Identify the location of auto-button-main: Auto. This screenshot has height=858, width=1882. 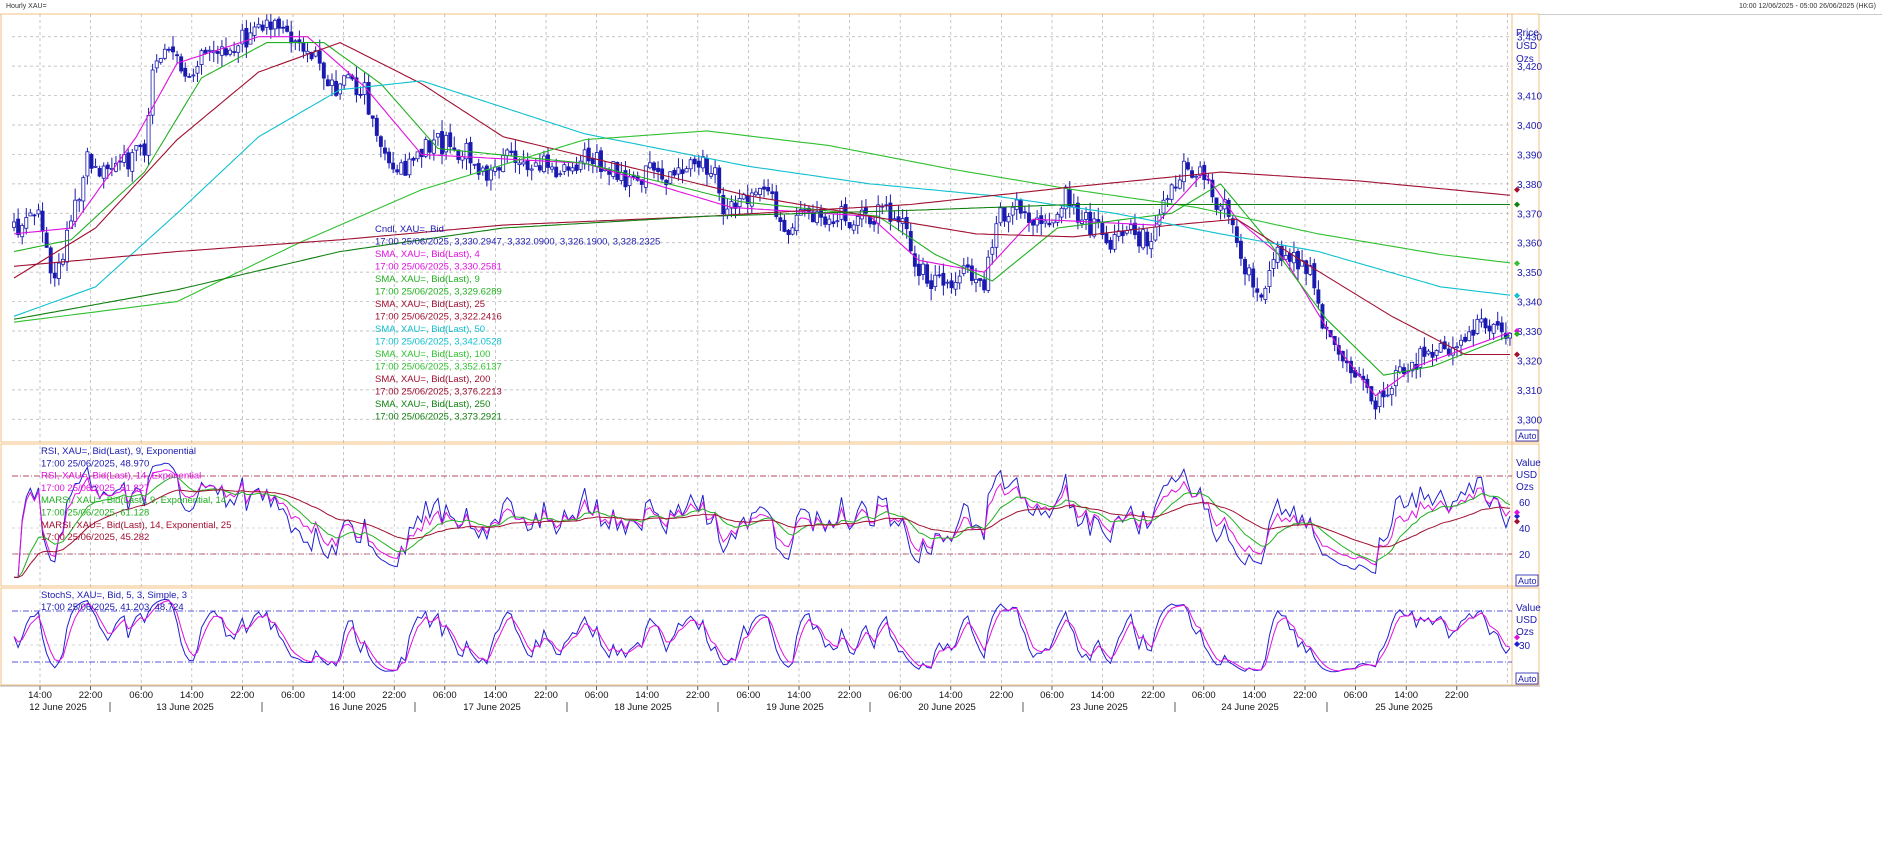
(1527, 435).